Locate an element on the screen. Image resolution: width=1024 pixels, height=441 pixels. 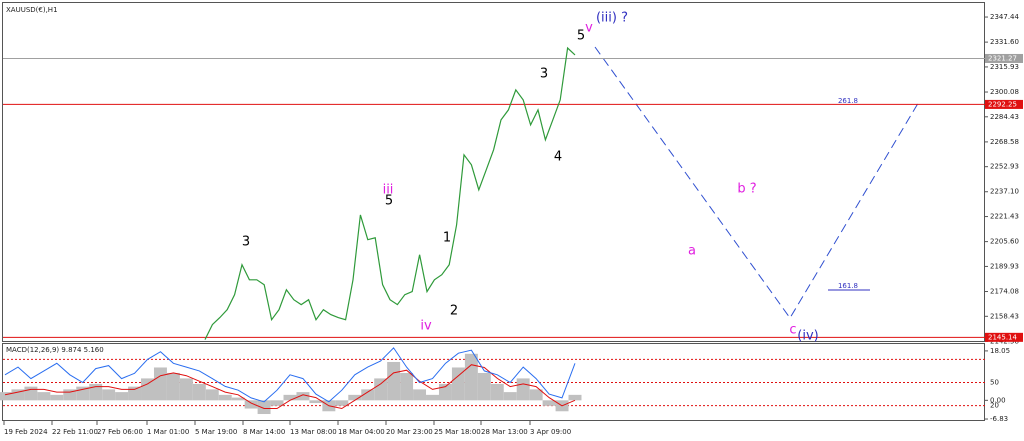
y-tick-label: 2331.60 is located at coordinates (1004, 42).